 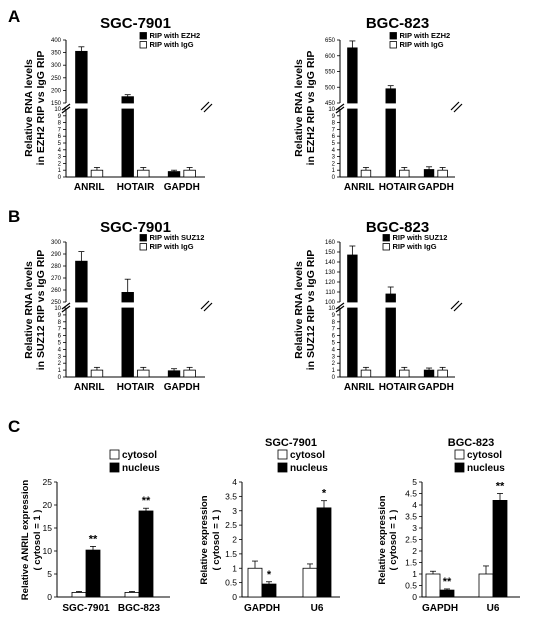 I want to click on ytick-label-lower-A1-10: 10, so click(x=57, y=110).